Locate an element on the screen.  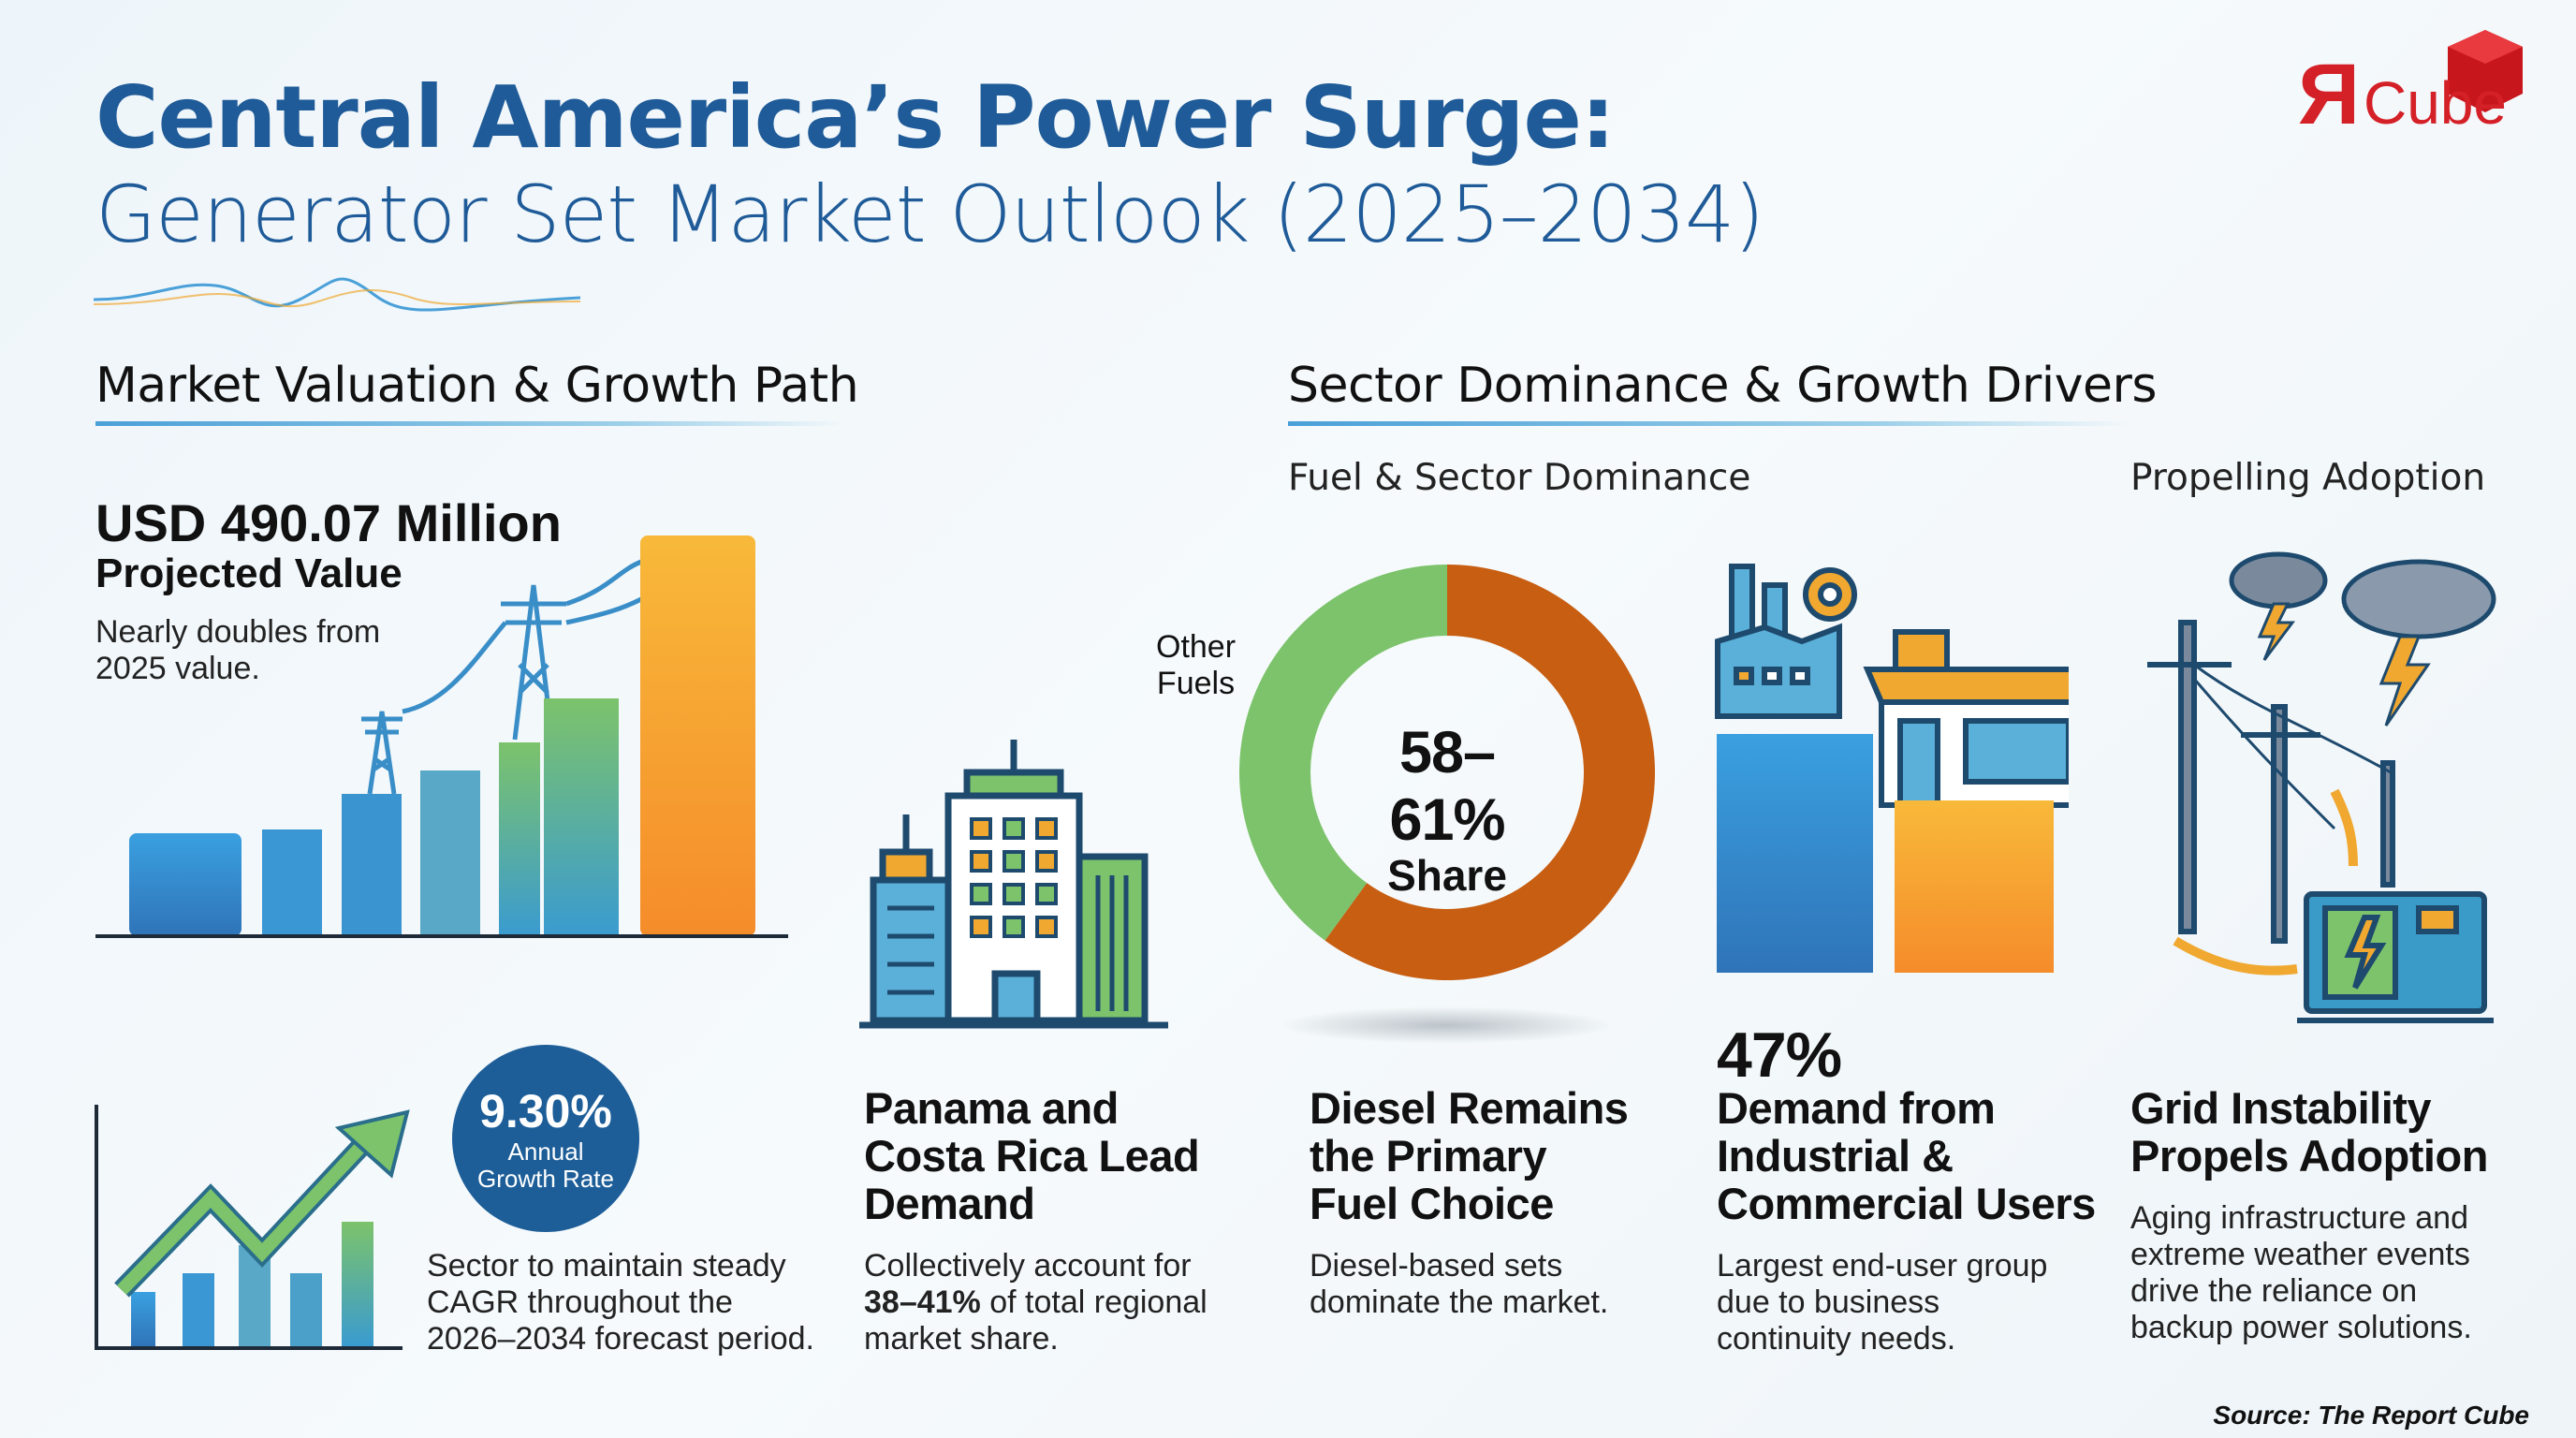
text-line: of total regional is located at coordinates (1094, 1302).